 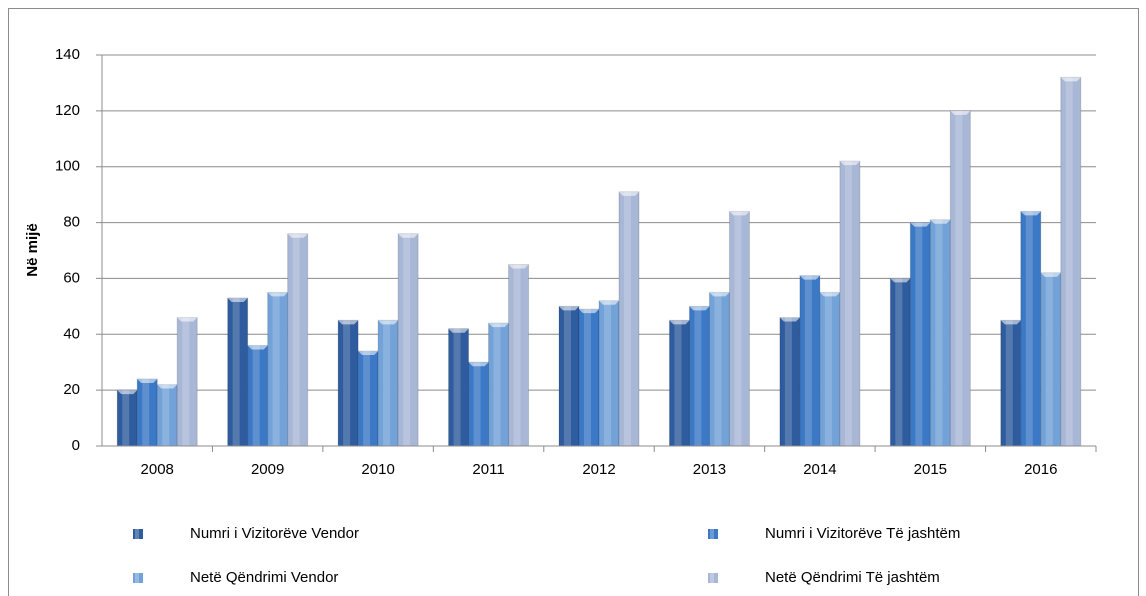 I want to click on y-tick-label: 20, so click(x=71, y=389).